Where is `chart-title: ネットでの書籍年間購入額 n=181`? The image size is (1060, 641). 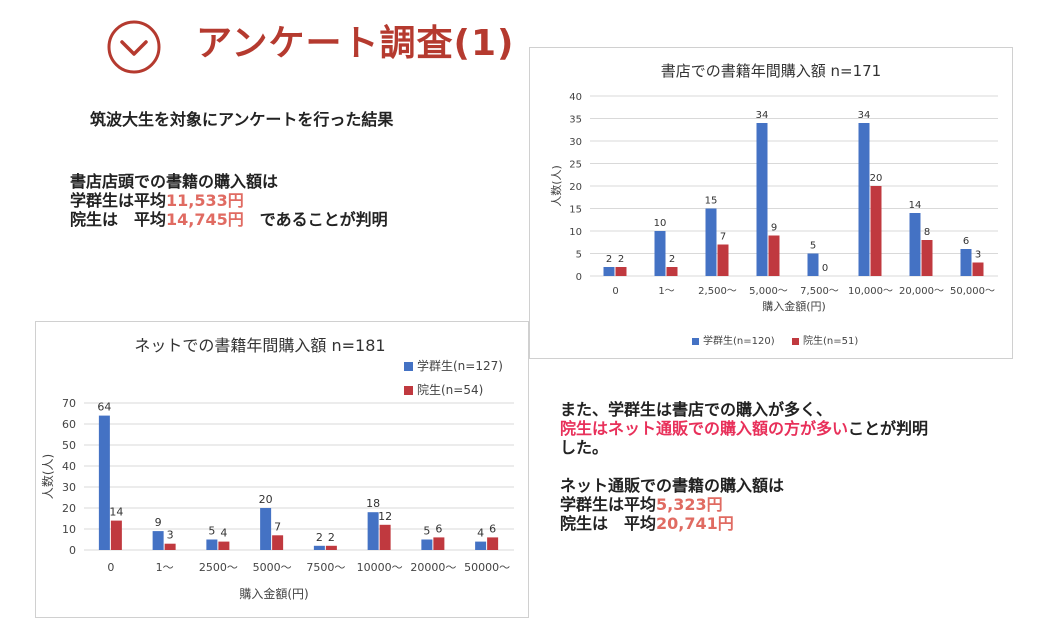
chart-title: ネットでの書籍年間購入額 n=181 is located at coordinates (259, 345).